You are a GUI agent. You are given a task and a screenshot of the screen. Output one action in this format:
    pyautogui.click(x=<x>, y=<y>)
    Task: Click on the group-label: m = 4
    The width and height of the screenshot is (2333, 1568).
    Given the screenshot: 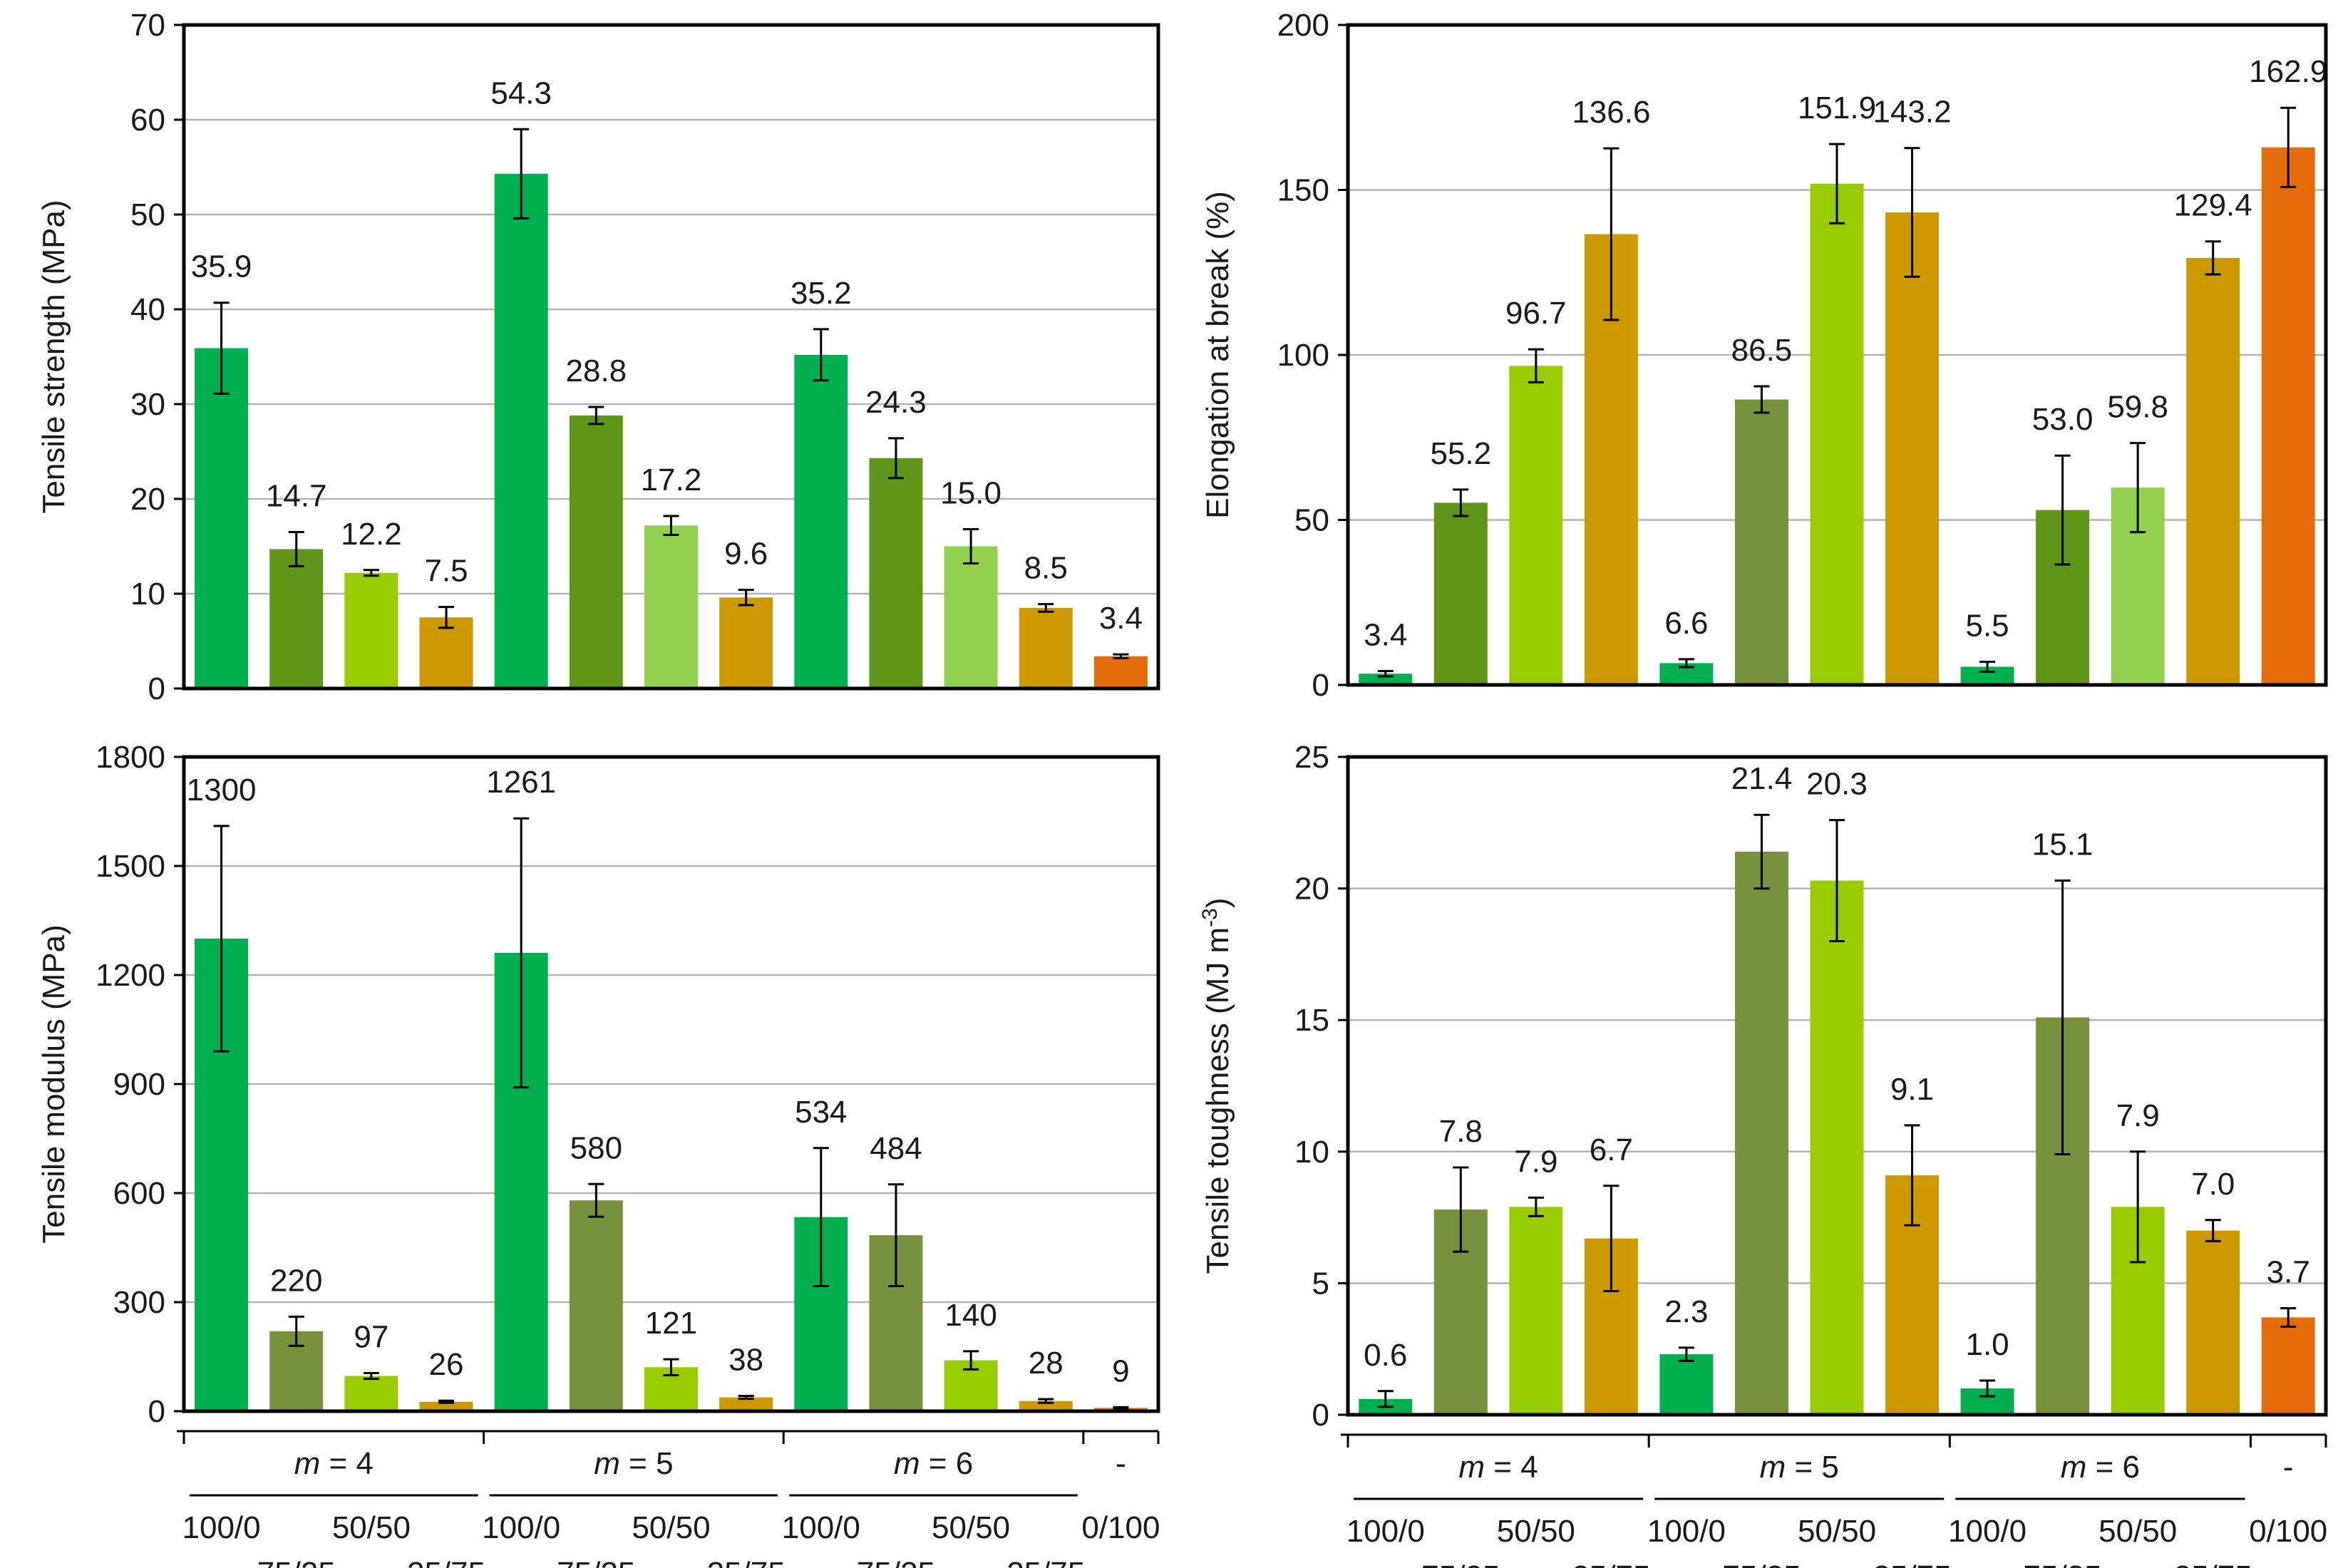 What is the action you would take?
    pyautogui.click(x=334, y=1464)
    